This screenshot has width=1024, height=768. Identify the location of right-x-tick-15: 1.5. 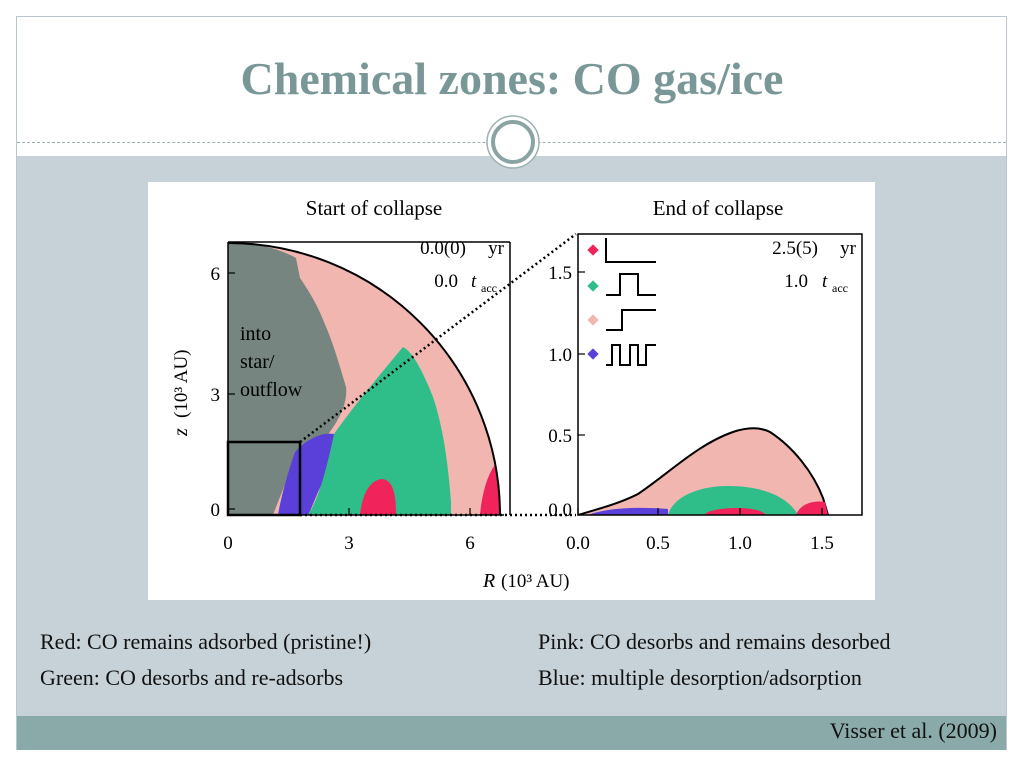
(822, 543).